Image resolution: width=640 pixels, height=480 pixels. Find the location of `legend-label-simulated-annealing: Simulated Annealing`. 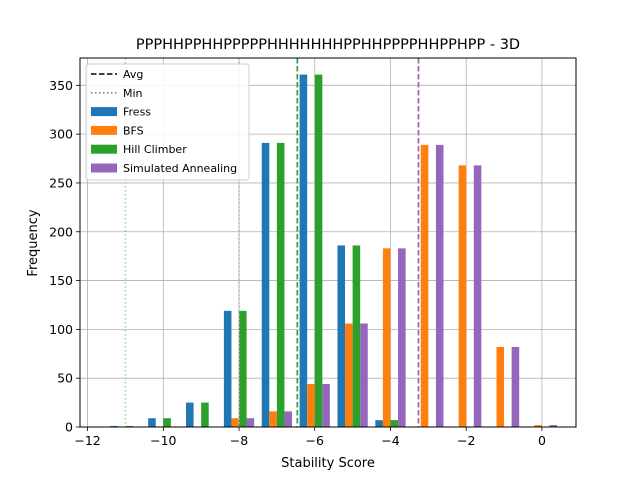

legend-label-simulated-annealing: Simulated Annealing is located at coordinates (180, 168).